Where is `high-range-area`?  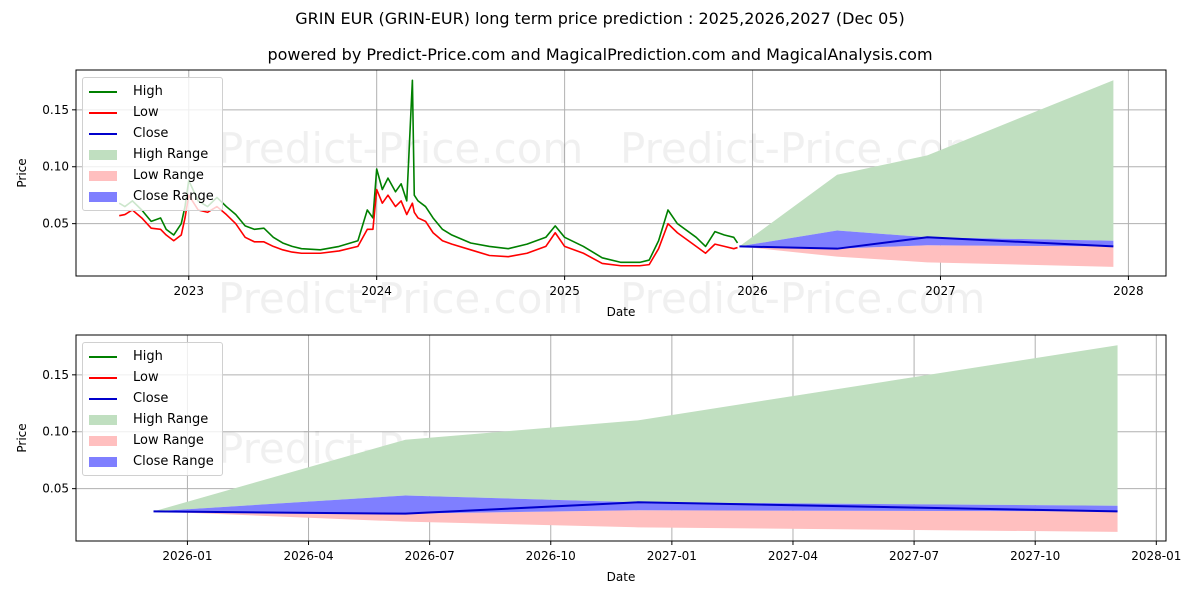
high-range-area is located at coordinates (926, 163).